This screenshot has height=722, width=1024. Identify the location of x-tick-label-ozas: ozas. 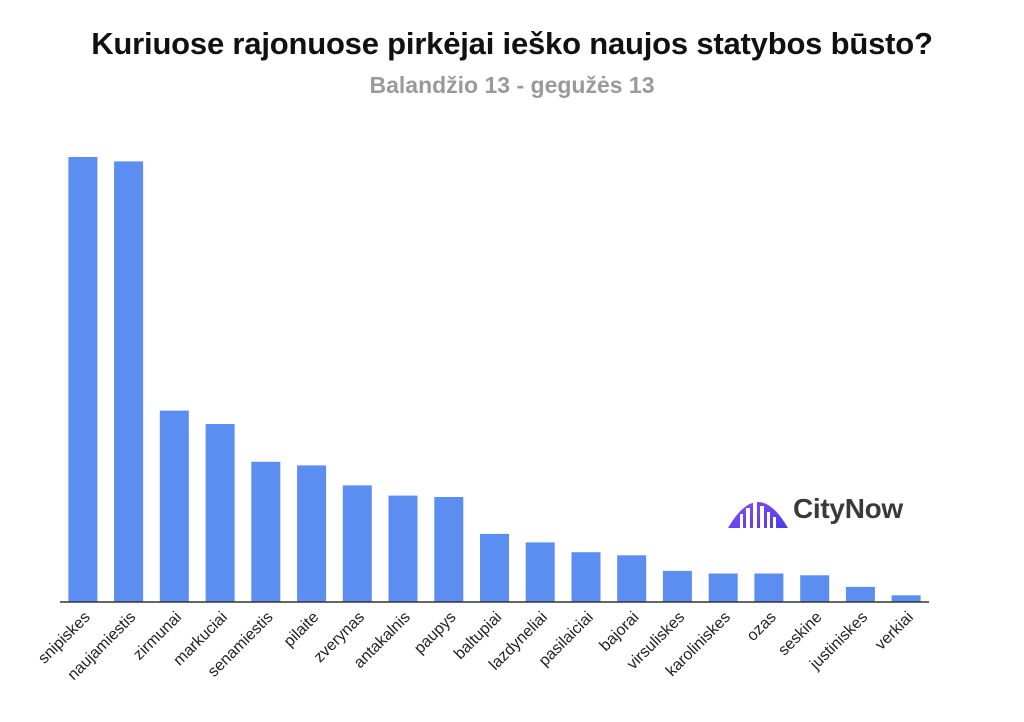
(762, 627).